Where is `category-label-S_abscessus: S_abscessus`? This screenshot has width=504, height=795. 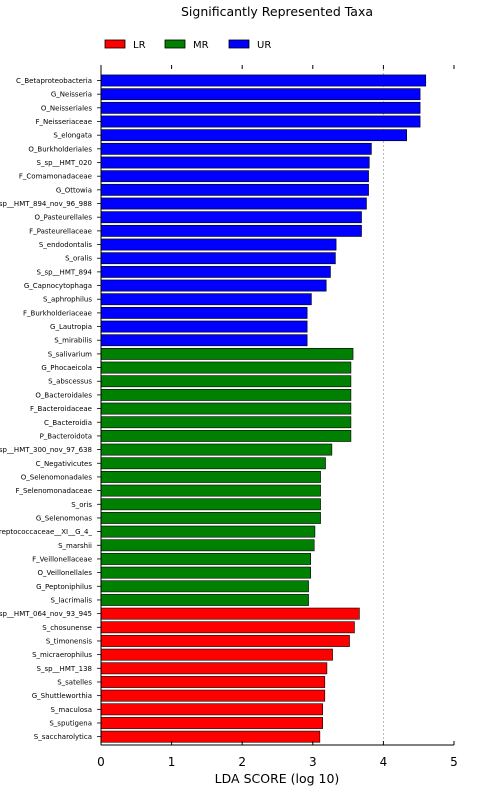 category-label-S_abscessus: S_abscessus is located at coordinates (70, 382).